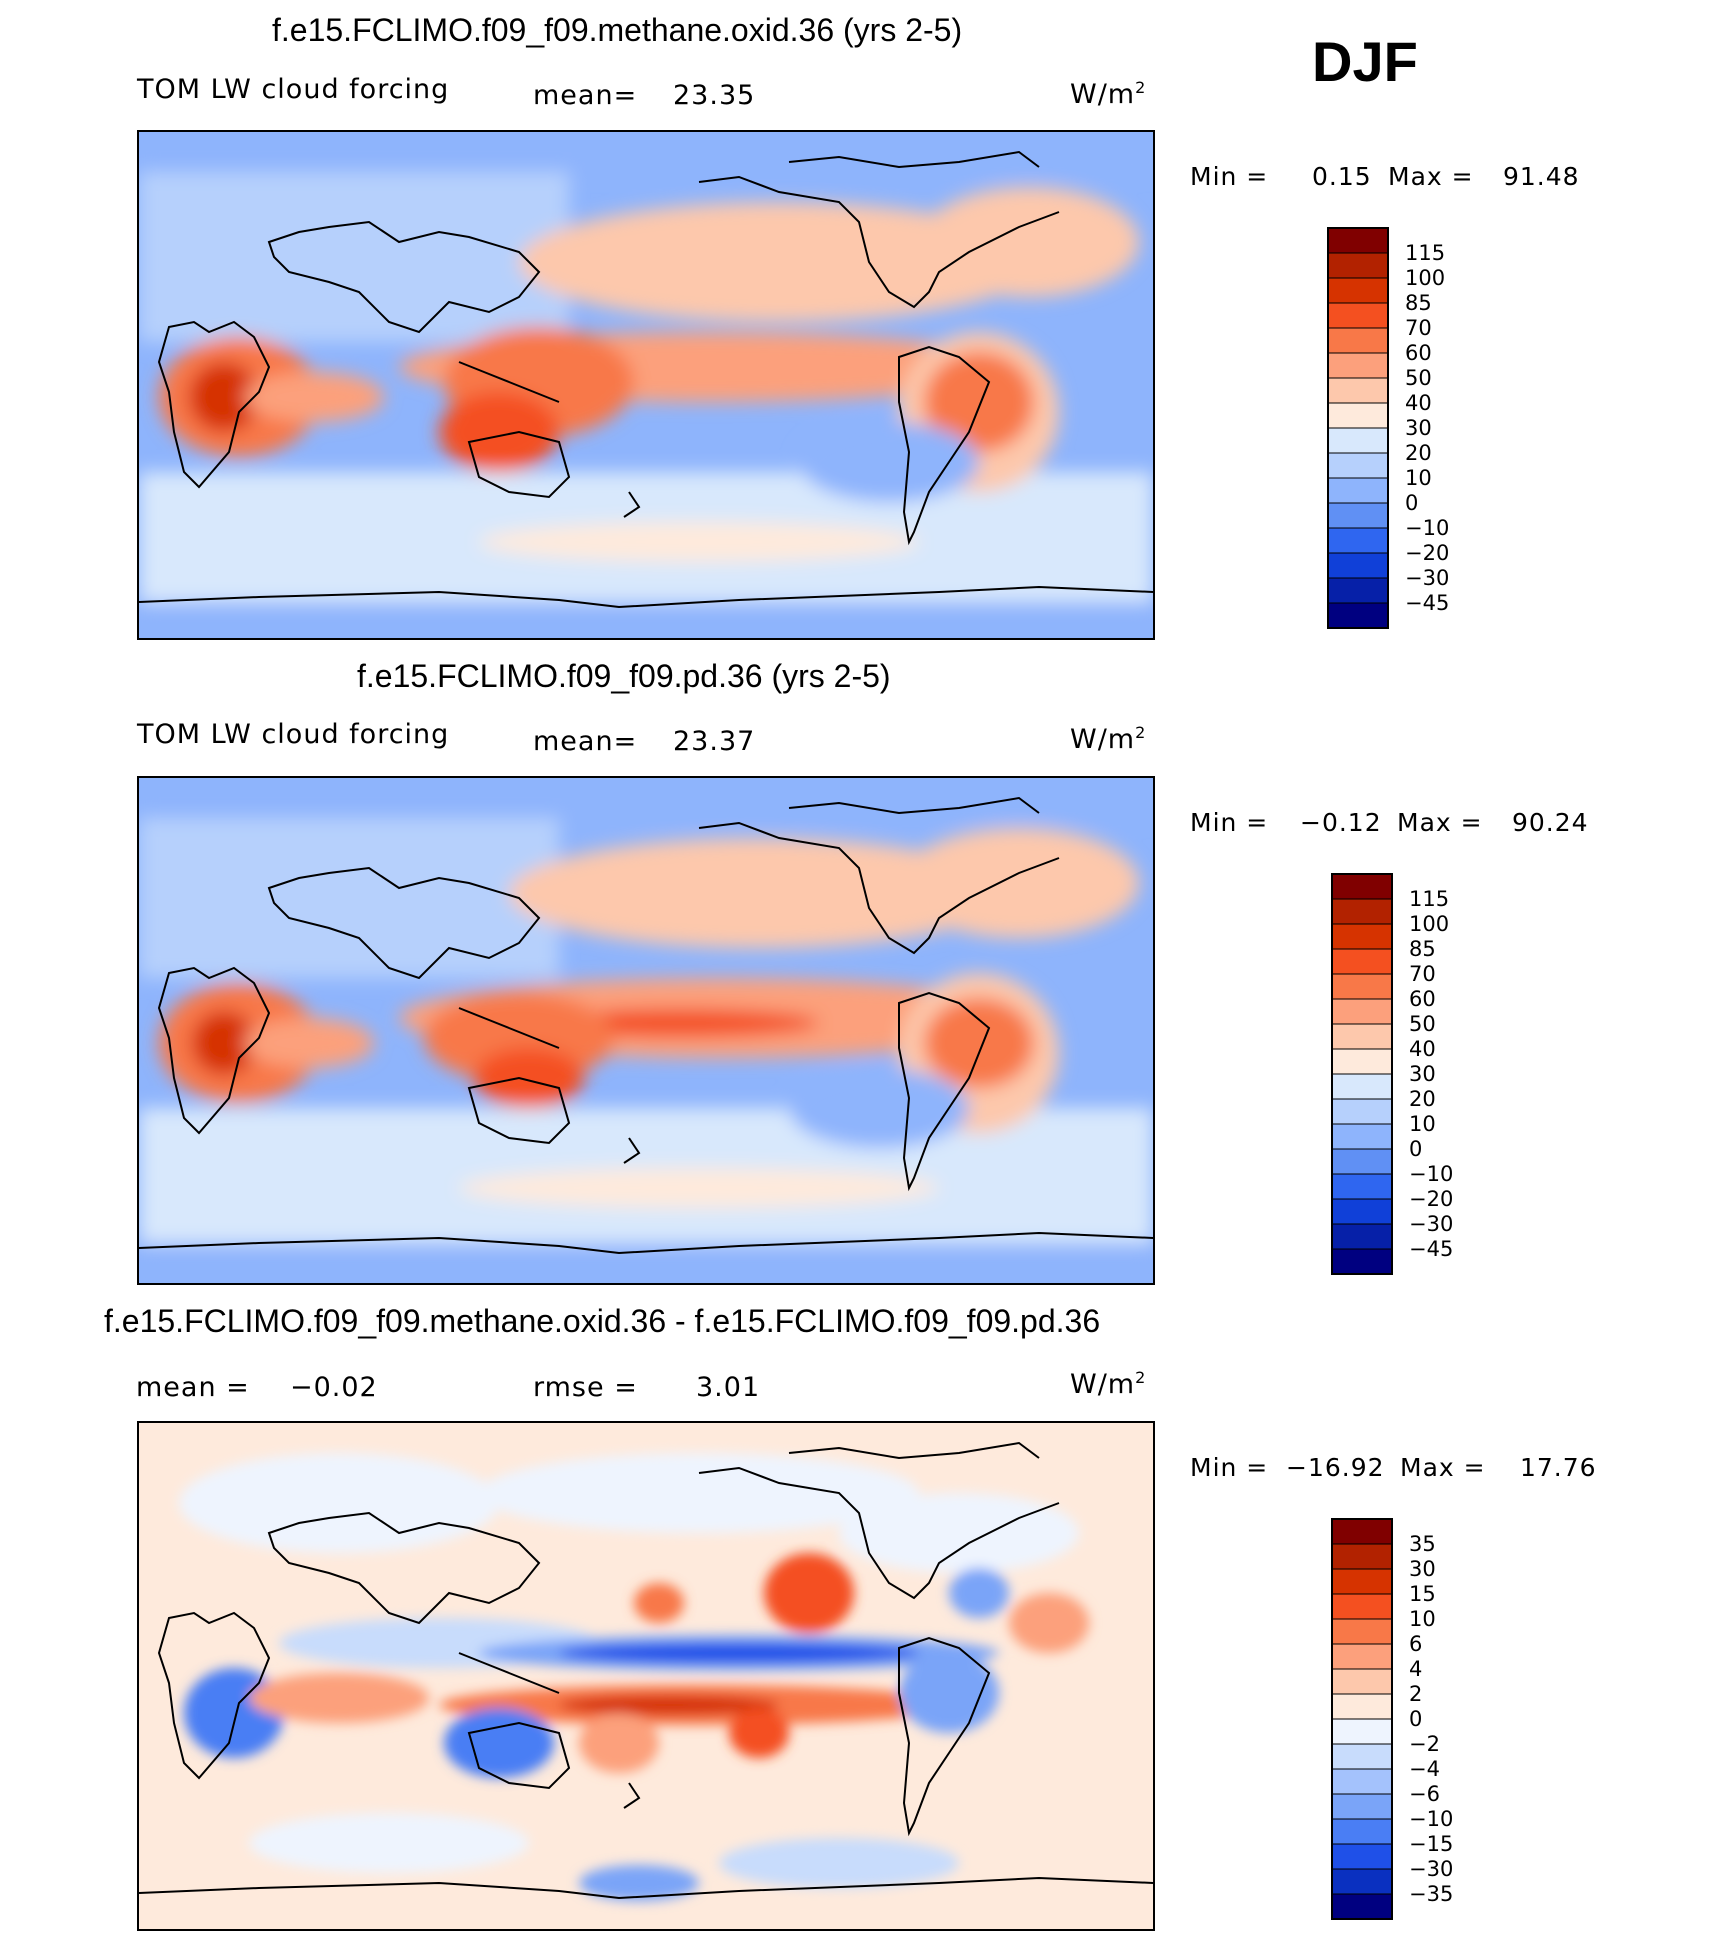  Describe the element at coordinates (1431, 1844) in the screenshot. I see `colorbar-tick-label: −15` at that location.